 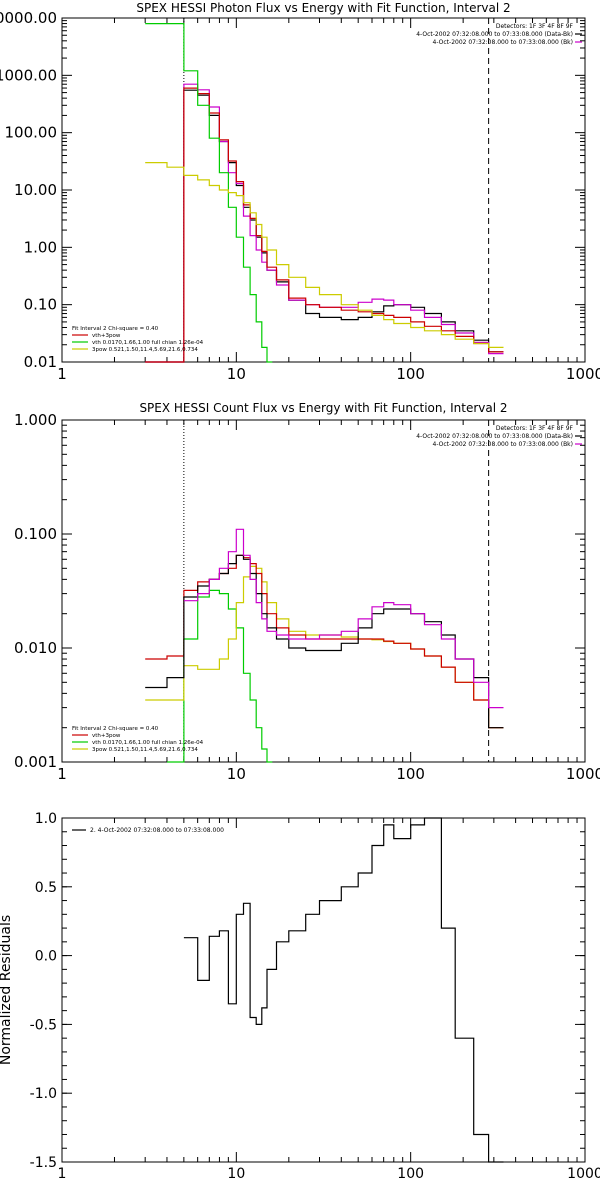 What do you see at coordinates (35, 534) in the screenshot?
I see `y-tick-label: 0.100` at bounding box center [35, 534].